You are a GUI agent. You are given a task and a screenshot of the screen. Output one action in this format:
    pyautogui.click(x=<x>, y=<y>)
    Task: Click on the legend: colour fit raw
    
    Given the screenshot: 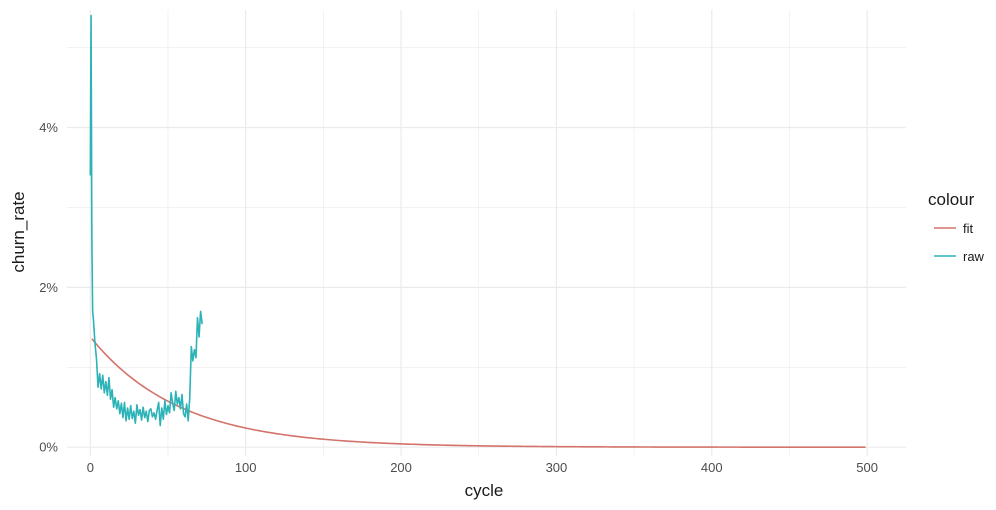 What is the action you would take?
    pyautogui.click(x=956, y=227)
    